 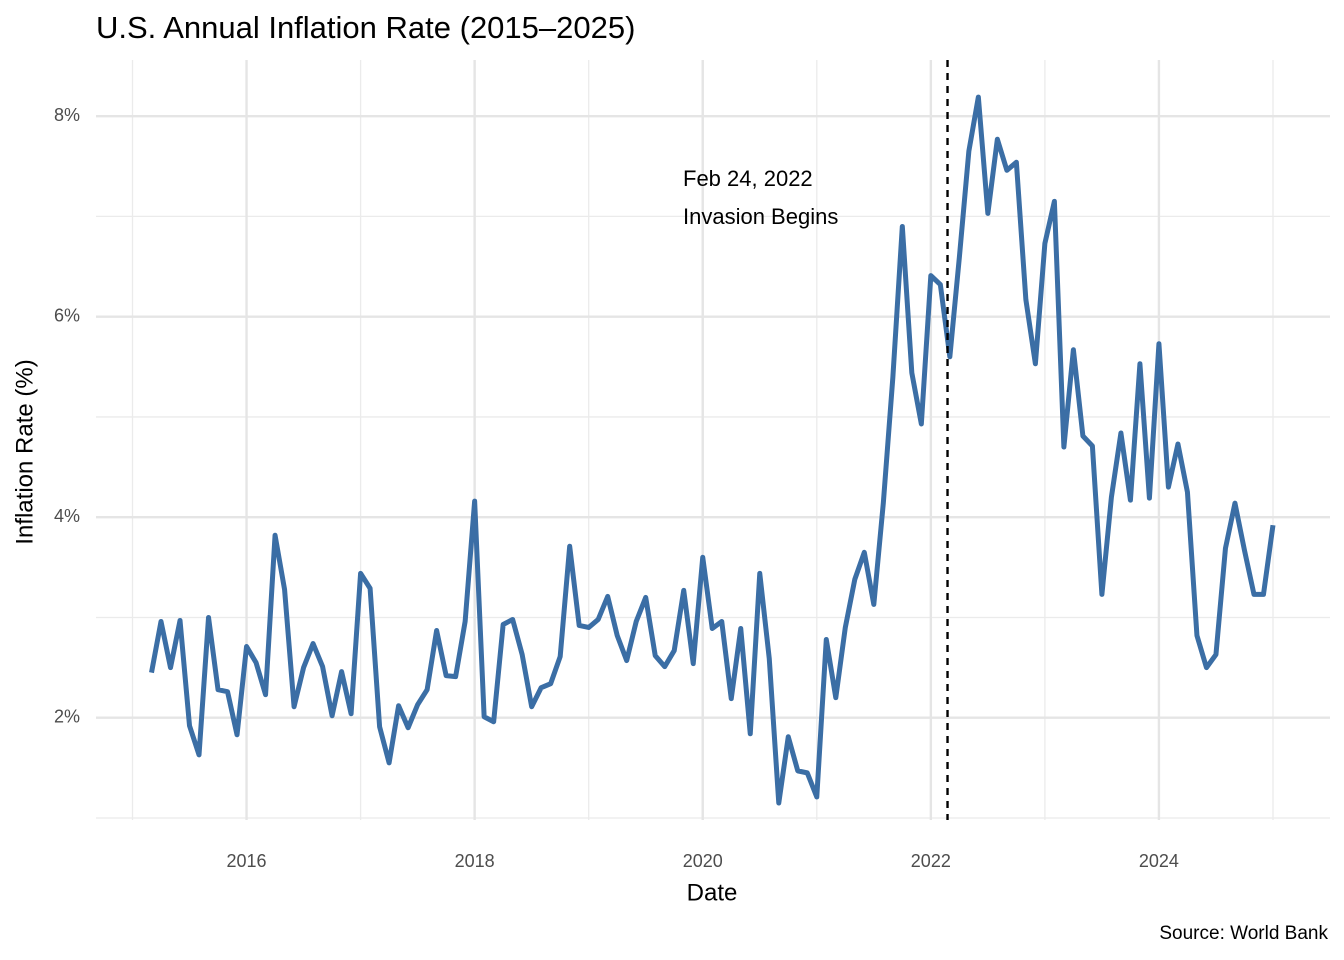 I want to click on x-axis-title: Date, so click(x=712, y=892).